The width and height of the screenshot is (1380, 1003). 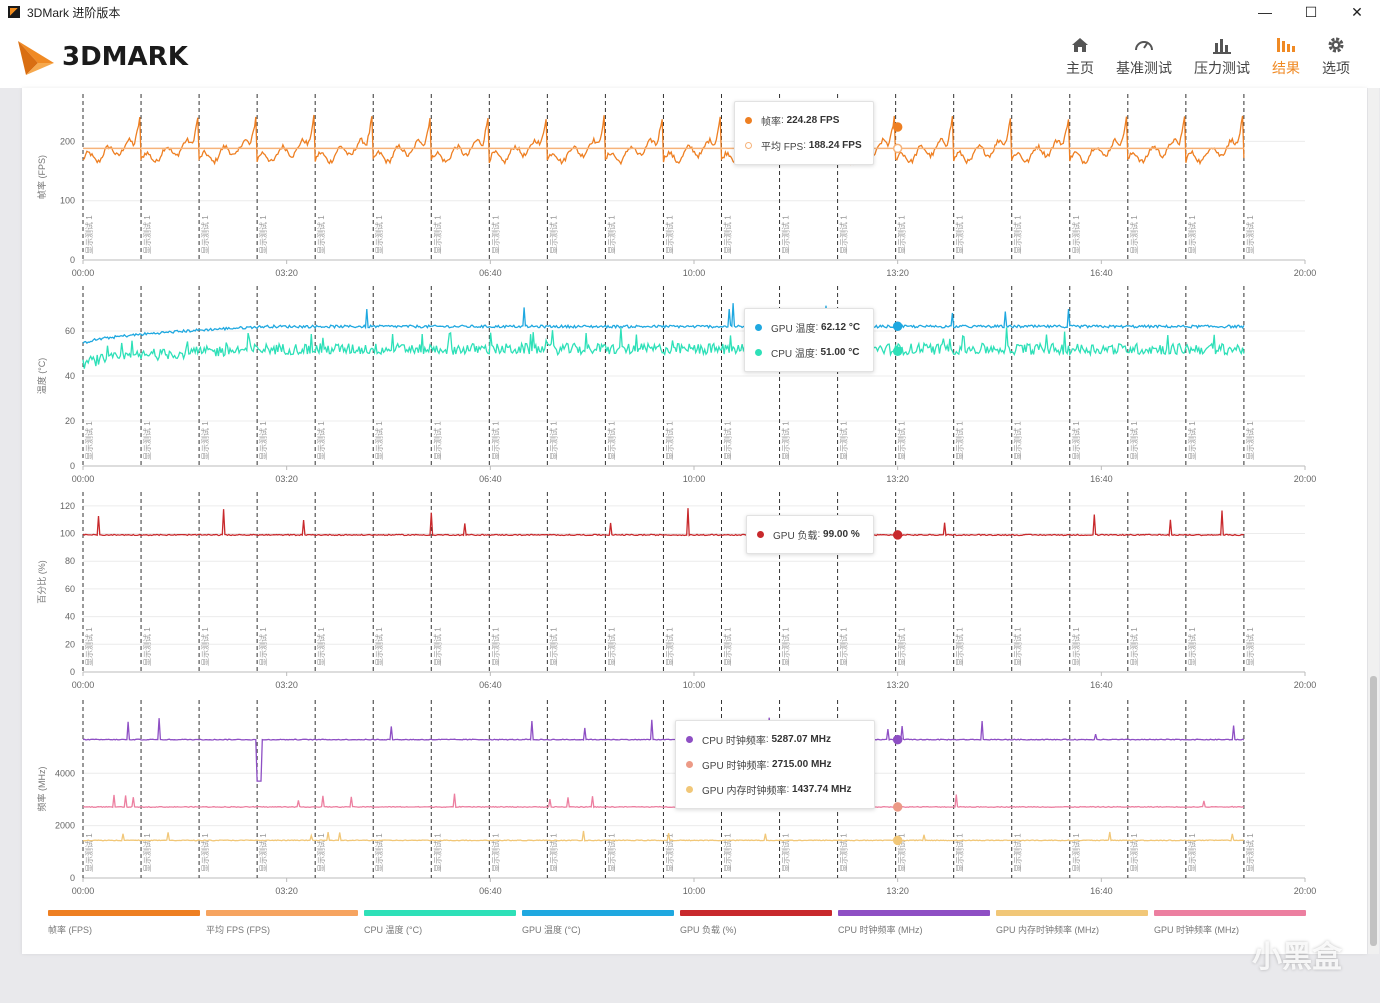 I want to click on y-tick-label: 2000, so click(x=65, y=826).